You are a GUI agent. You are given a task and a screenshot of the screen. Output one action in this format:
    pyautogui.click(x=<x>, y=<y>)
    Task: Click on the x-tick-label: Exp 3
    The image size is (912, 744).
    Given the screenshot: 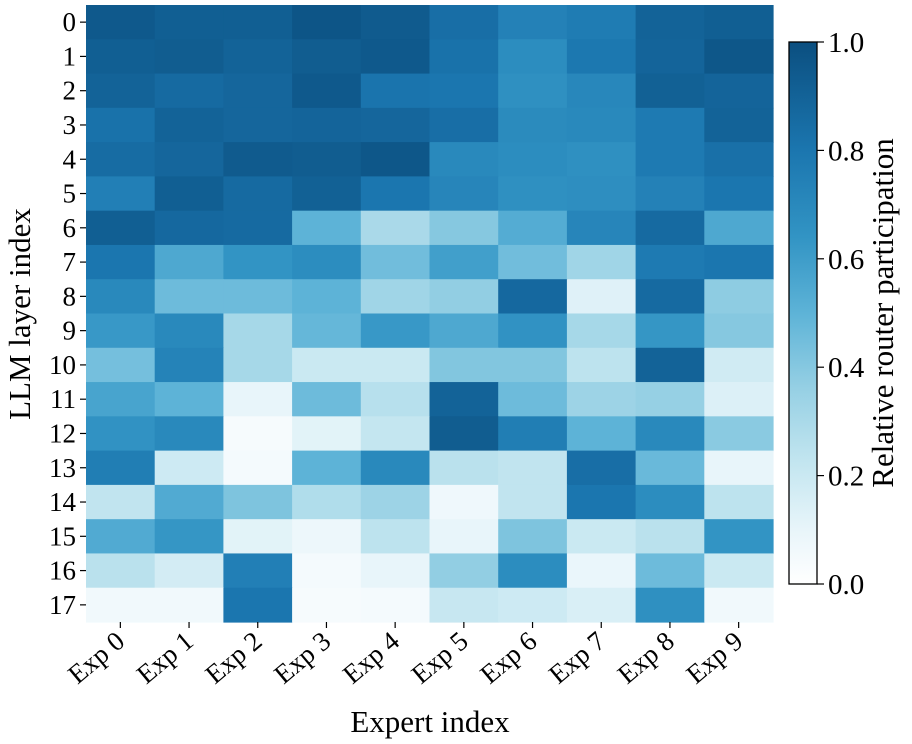 What is the action you would take?
    pyautogui.click(x=302, y=658)
    